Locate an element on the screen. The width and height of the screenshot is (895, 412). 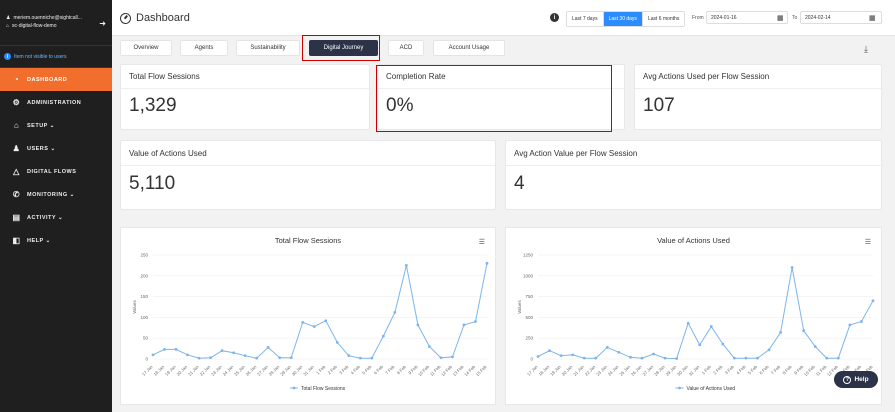
sidebar-item-help: ◧ HELP ⌄ is located at coordinates (56, 240).